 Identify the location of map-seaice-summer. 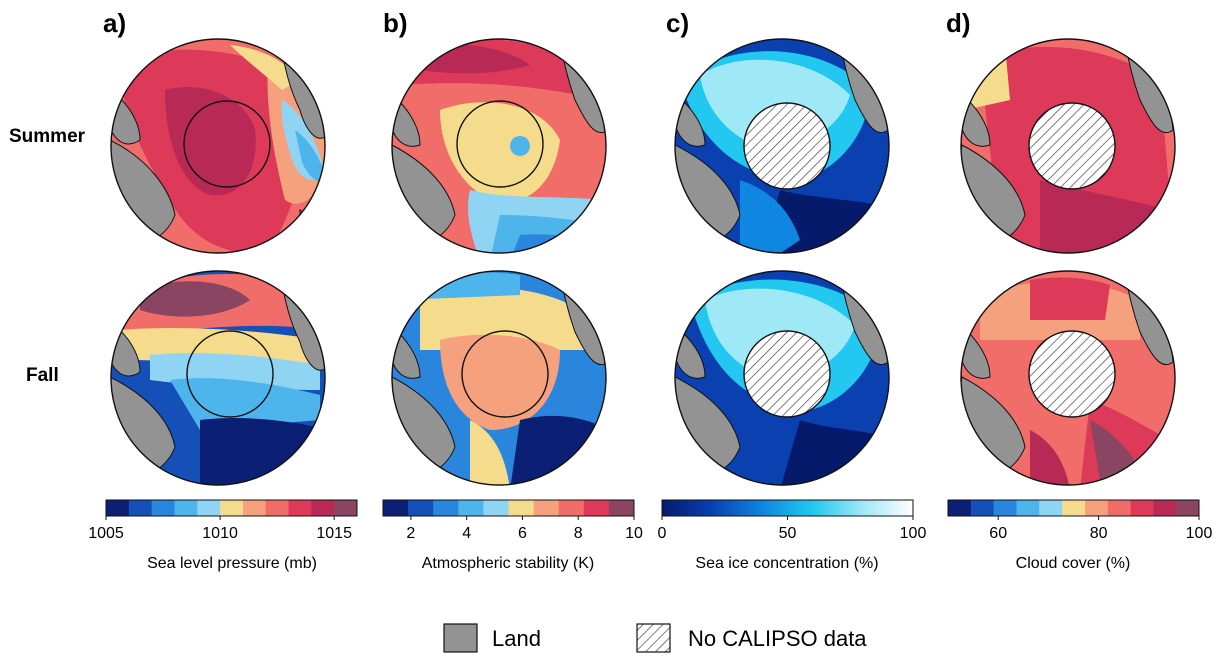
(782, 146).